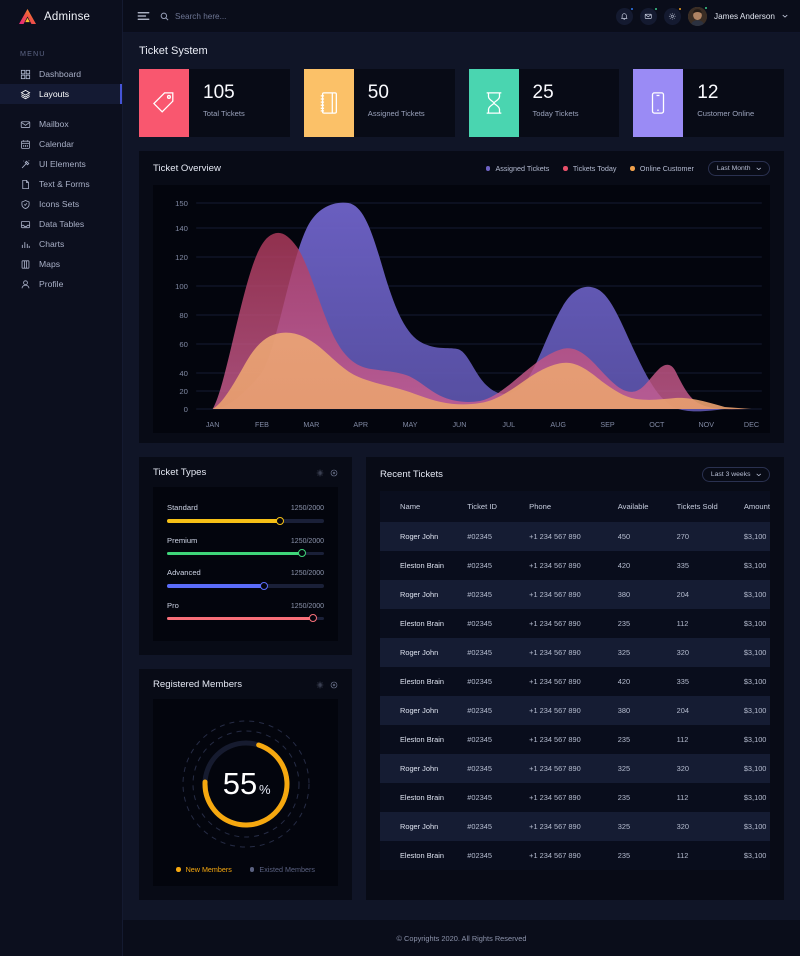  I want to click on tag-icon, so click(163, 102).